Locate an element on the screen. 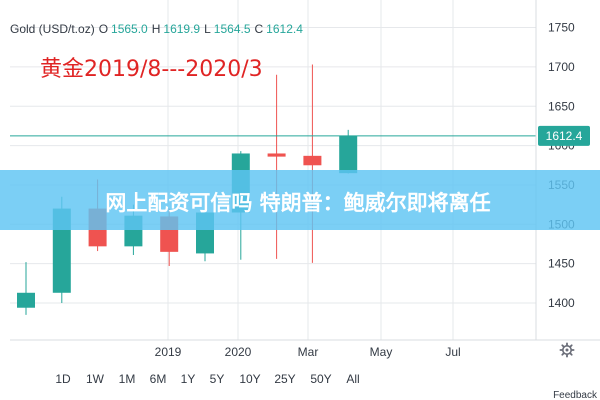 The height and width of the screenshot is (400, 600). chart-annotation: 黄金2019/8---2020/3 is located at coordinates (151, 69).